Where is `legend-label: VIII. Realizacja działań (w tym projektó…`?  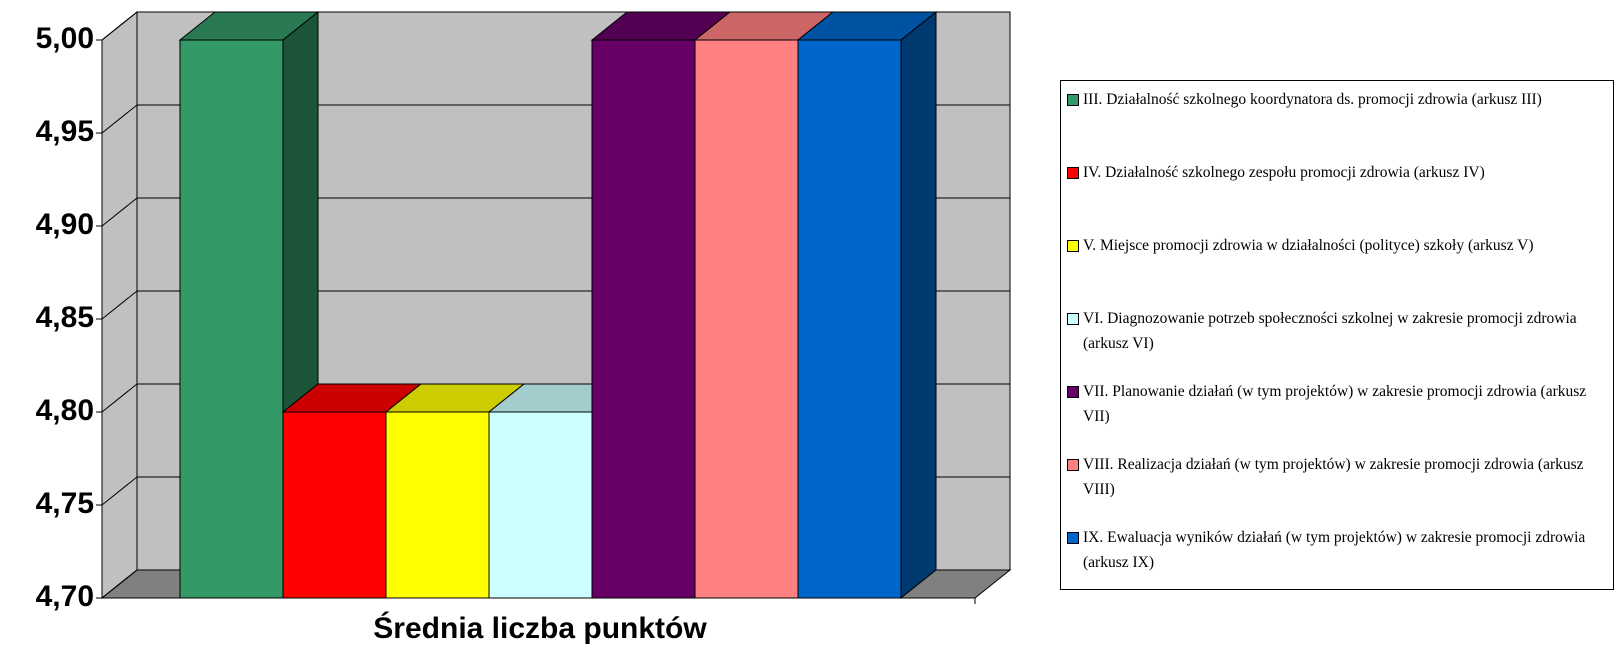 legend-label: VIII. Realizacja działań (w tym projektó… is located at coordinates (1333, 477).